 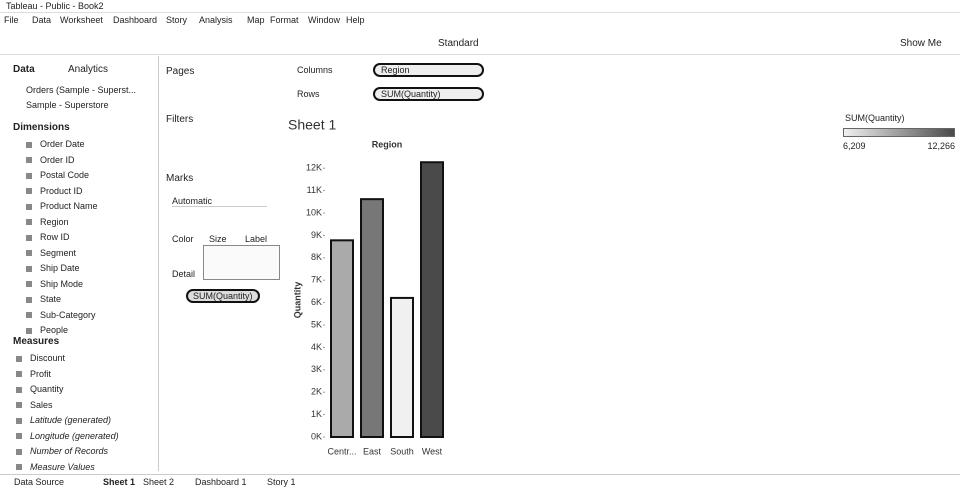 What do you see at coordinates (480, 44) in the screenshot?
I see `toolbar: Standard Show Me` at bounding box center [480, 44].